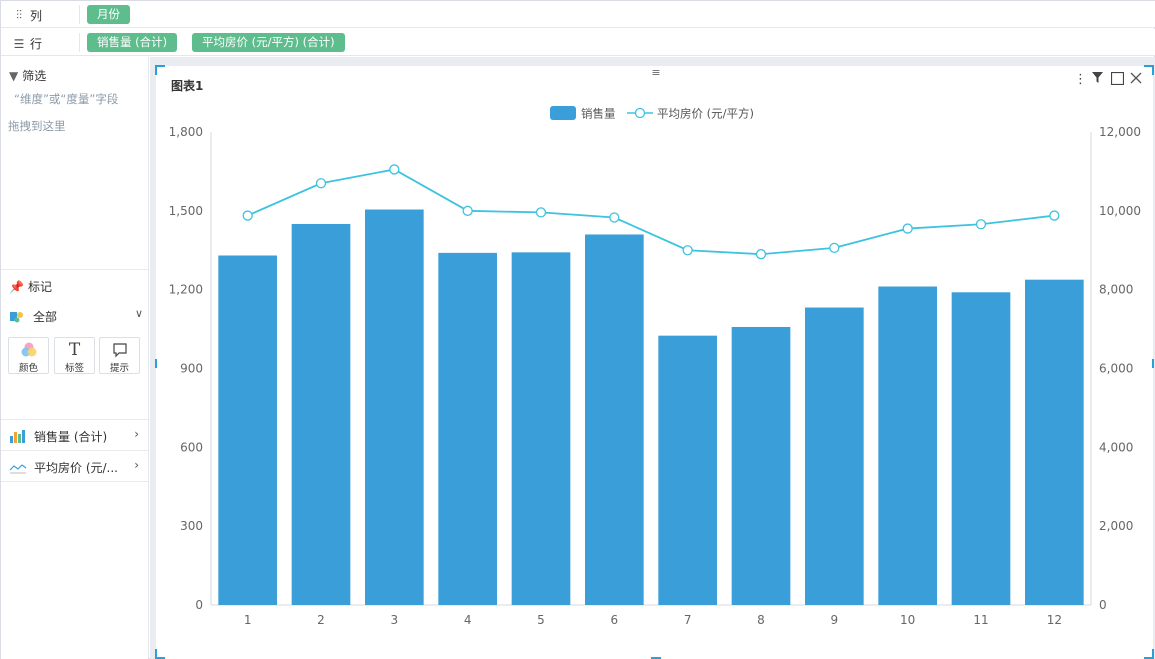 This screenshot has width=1155, height=659. What do you see at coordinates (39, 287) in the screenshot?
I see `marks-title: 标记` at bounding box center [39, 287].